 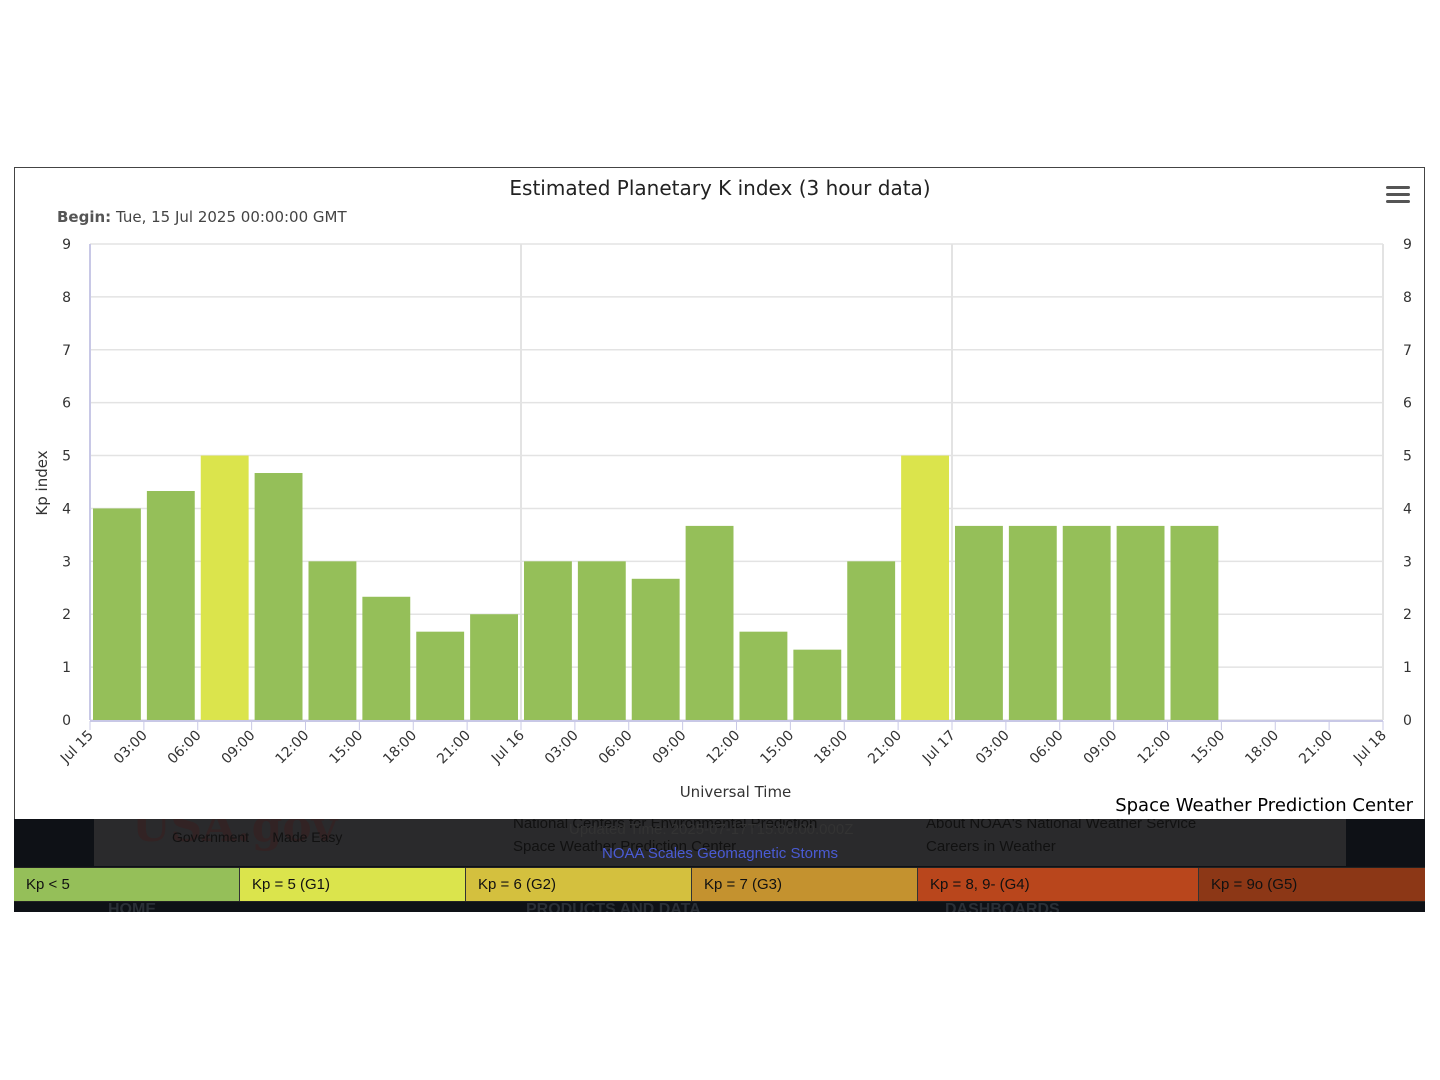 I want to click on y-tick-label-right: 8, so click(x=1407, y=298).